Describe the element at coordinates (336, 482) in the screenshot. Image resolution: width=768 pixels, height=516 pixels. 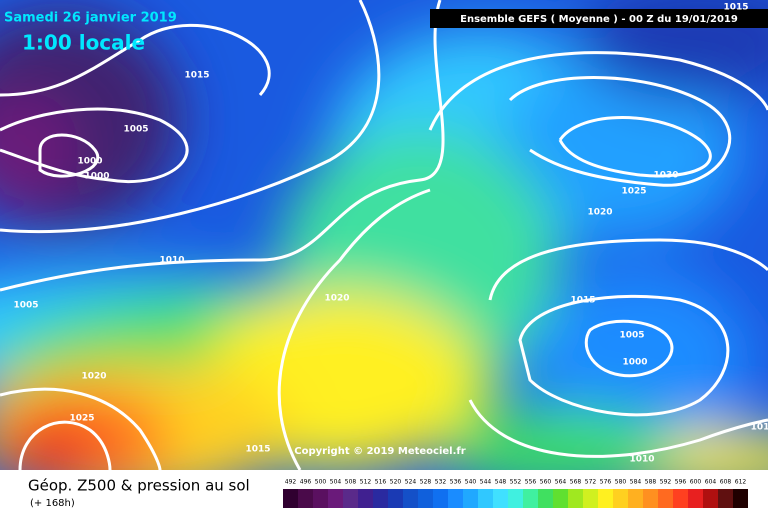
I see `scale-label: 504` at that location.